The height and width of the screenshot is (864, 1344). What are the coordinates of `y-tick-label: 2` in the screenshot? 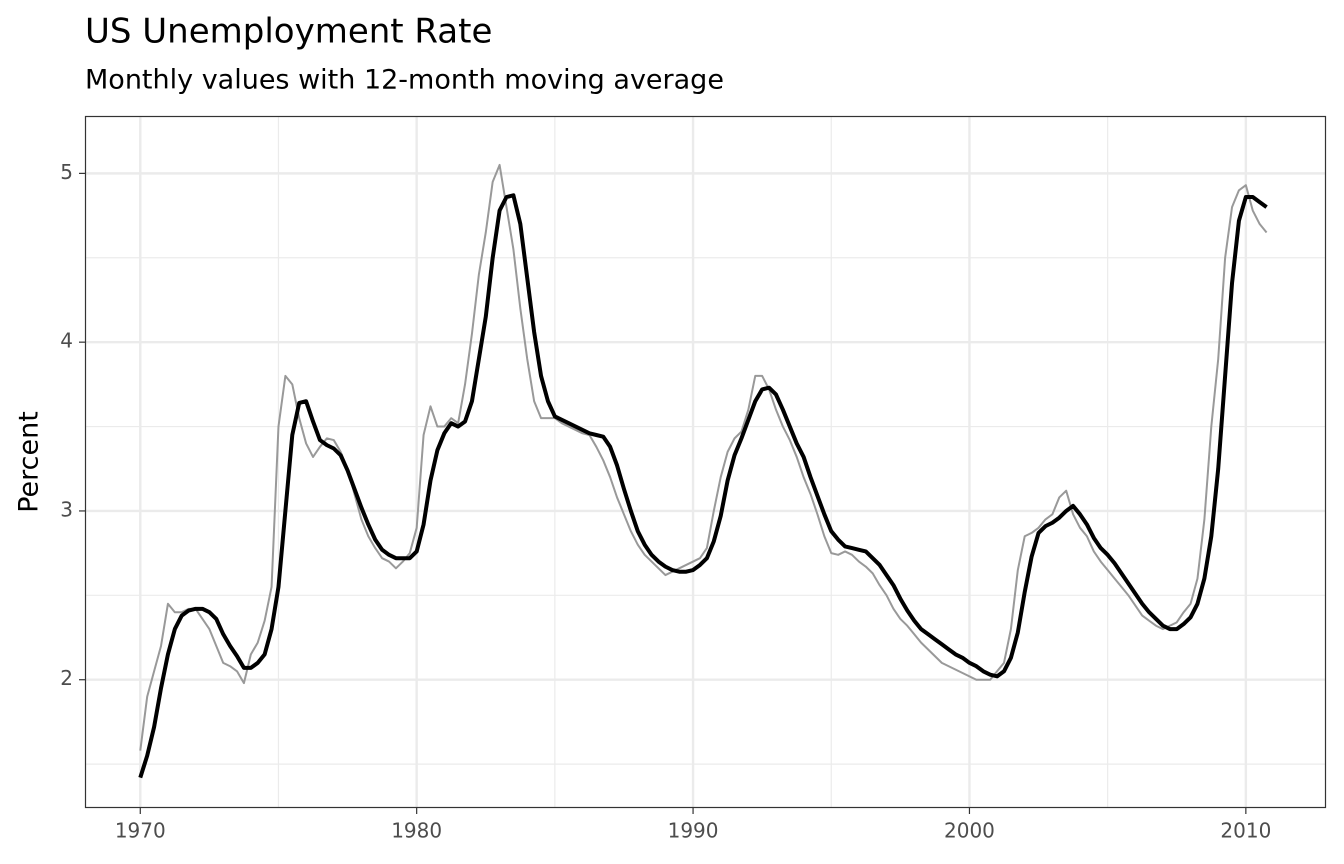 It's located at (66, 678).